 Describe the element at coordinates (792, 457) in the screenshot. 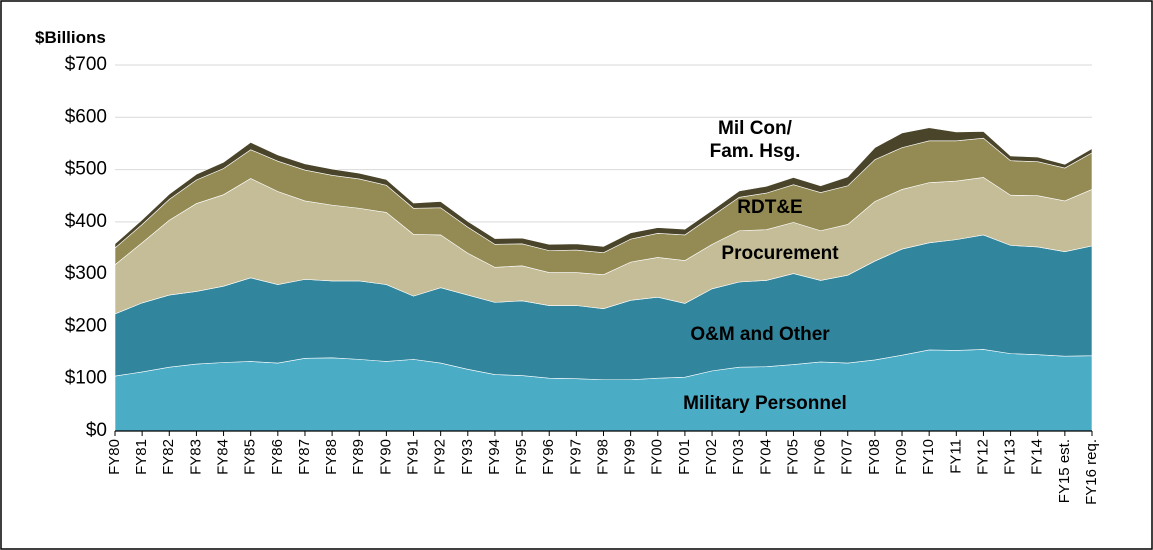

I see `x-tick-label: FY05` at that location.